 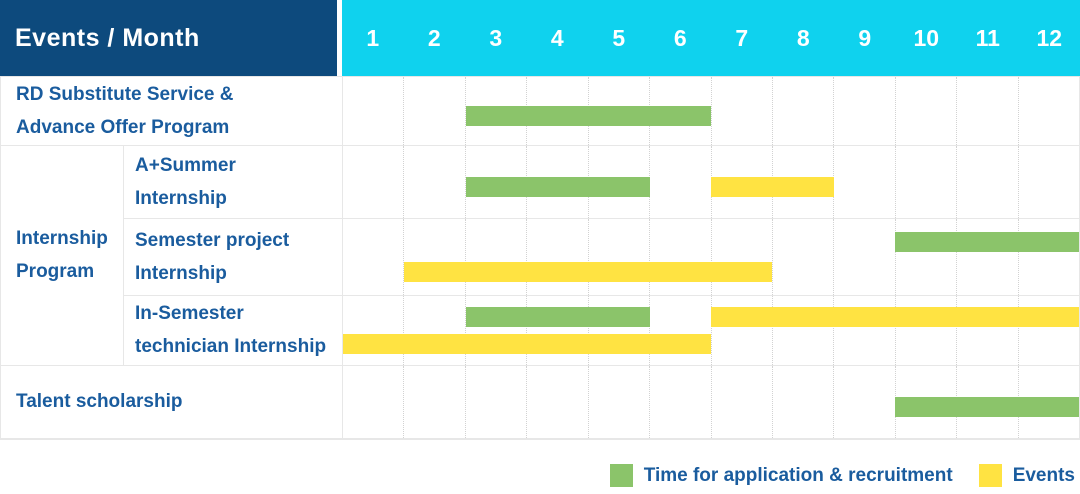 What do you see at coordinates (189, 313) in the screenshot?
I see `sub-row-label-line: In-Semester` at bounding box center [189, 313].